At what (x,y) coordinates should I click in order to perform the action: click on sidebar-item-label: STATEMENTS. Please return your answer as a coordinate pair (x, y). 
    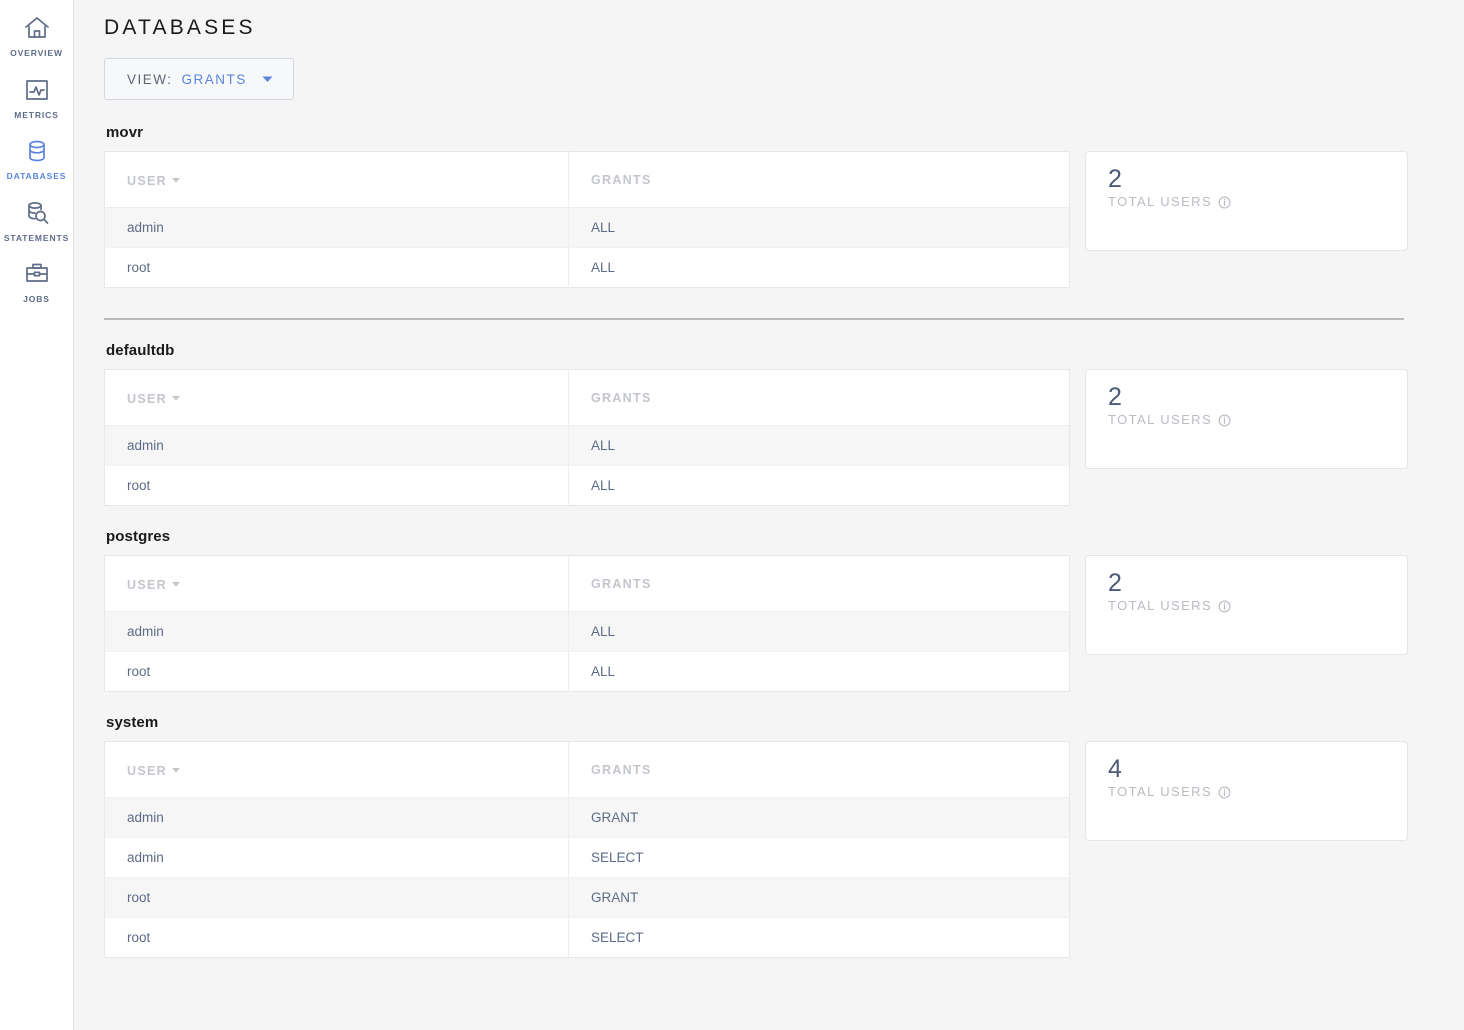
    Looking at the image, I should click on (36, 237).